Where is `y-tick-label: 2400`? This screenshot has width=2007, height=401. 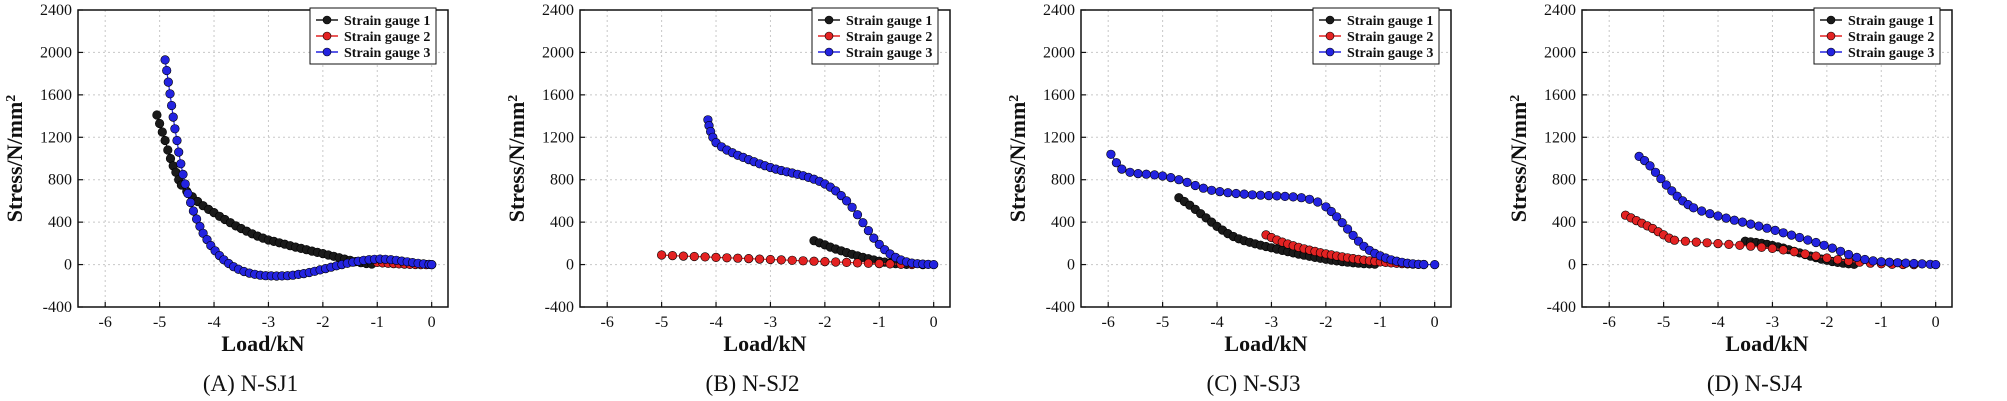
y-tick-label: 2400 is located at coordinates (558, 10).